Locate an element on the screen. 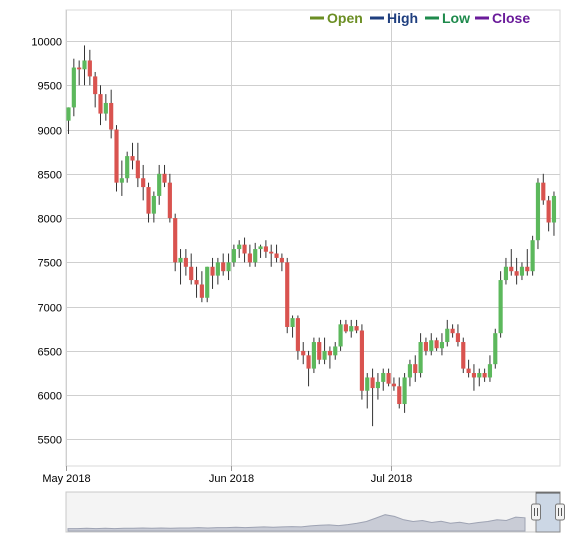 The height and width of the screenshot is (545, 573). legend: Open High Low Close is located at coordinates (420, 18).